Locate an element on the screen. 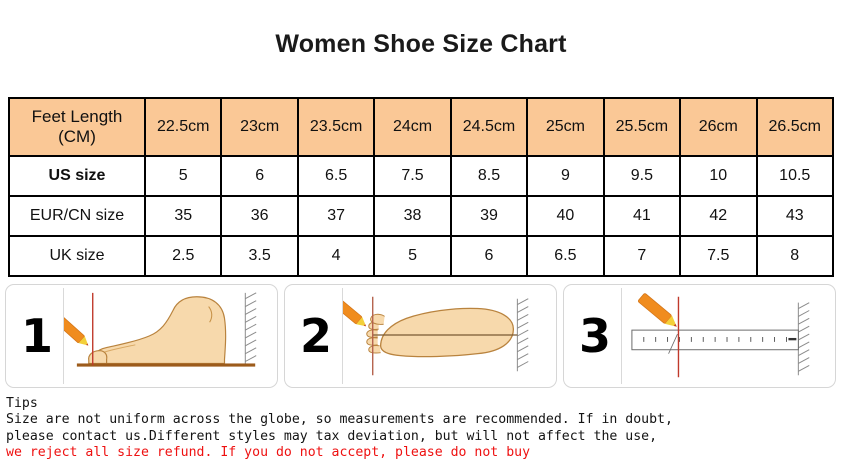 The image size is (842, 466). header-label-line1: Feet Length is located at coordinates (77, 117).